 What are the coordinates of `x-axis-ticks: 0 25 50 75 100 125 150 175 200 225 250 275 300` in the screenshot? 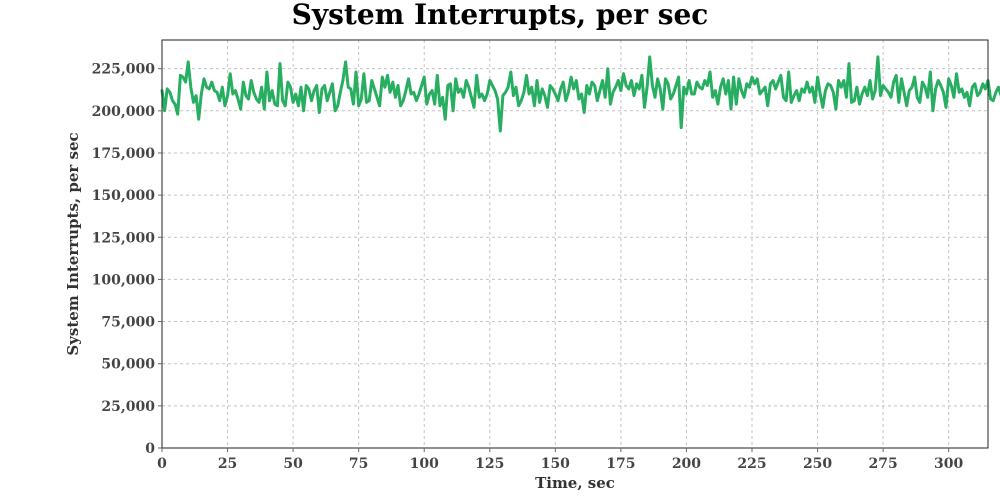 It's located at (560, 460).